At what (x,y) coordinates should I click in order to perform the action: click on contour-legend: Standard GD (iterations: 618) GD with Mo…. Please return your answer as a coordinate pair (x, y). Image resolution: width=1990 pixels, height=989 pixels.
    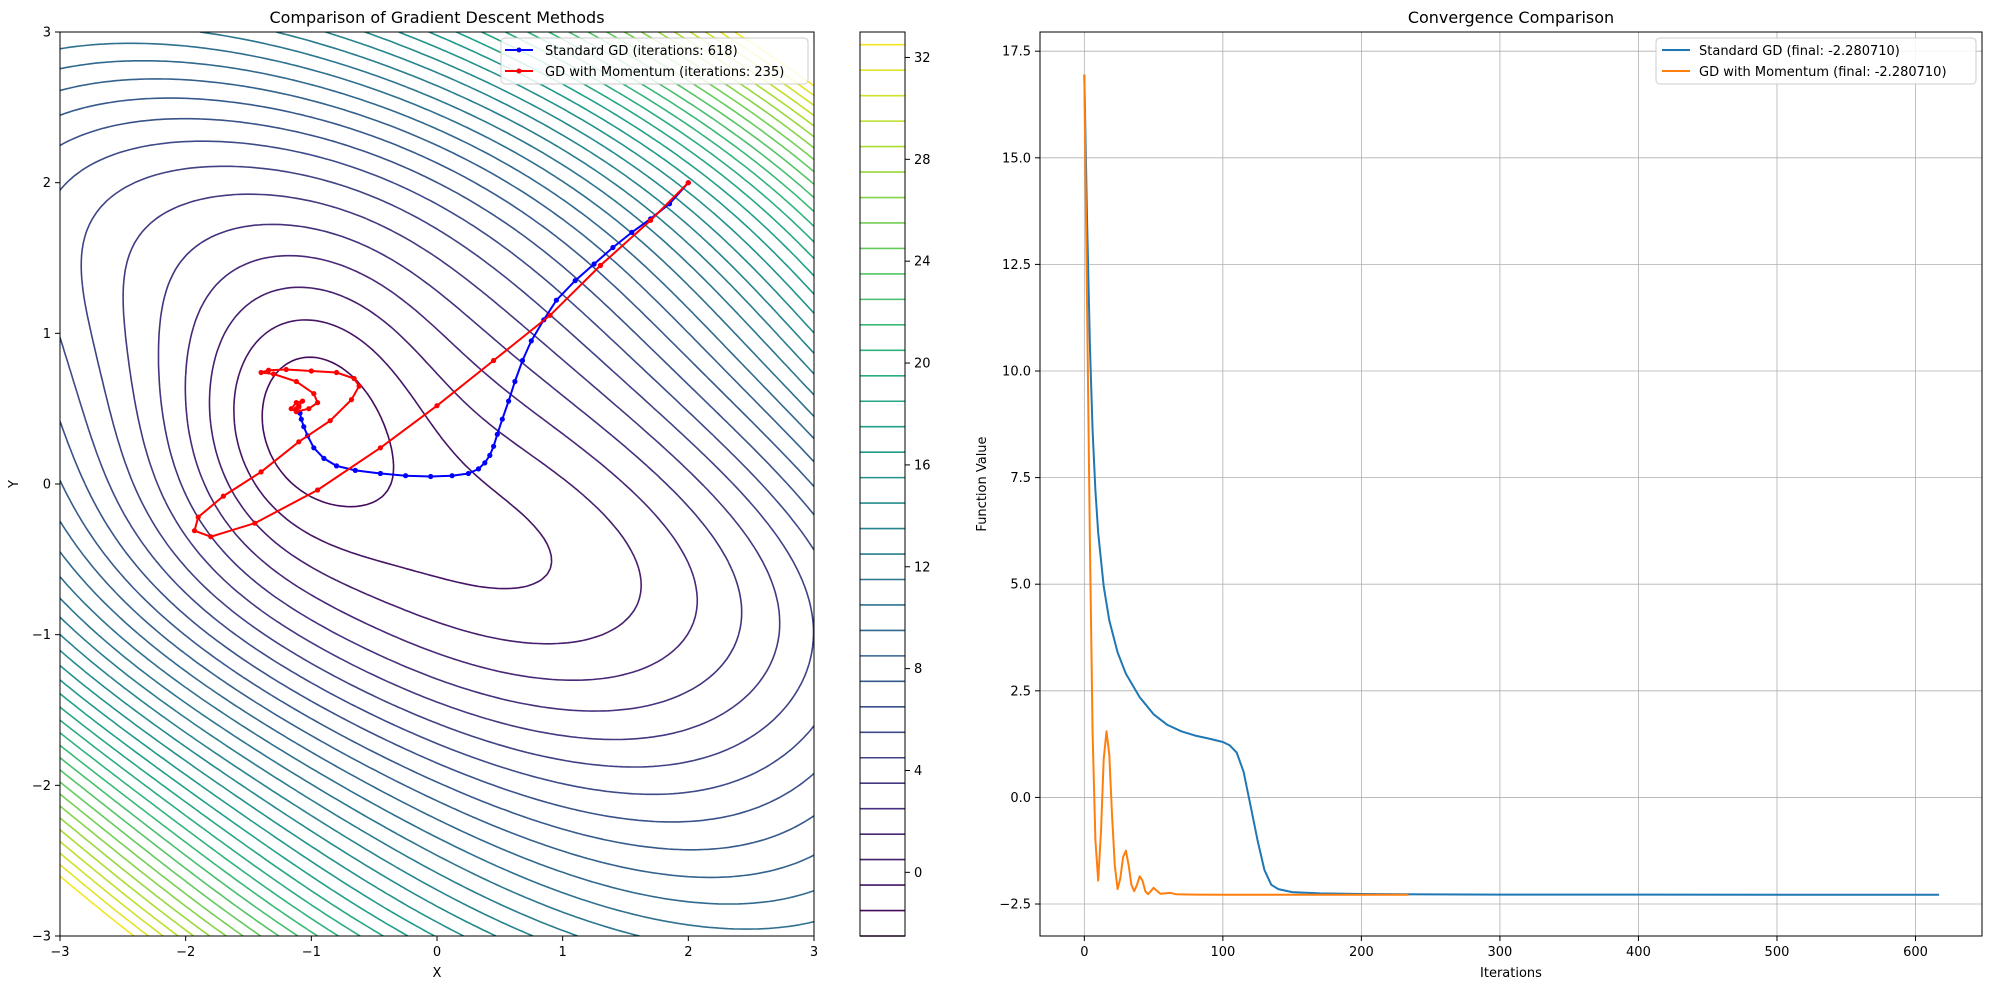
    Looking at the image, I should click on (654, 61).